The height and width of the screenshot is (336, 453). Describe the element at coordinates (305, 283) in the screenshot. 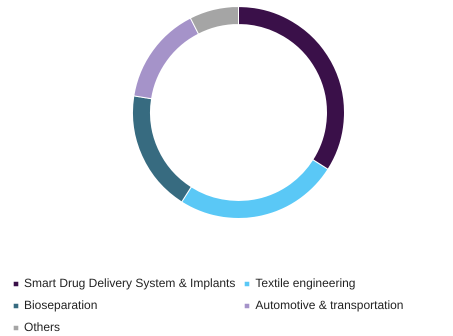

I see `legend-label: Textile engineering` at that location.